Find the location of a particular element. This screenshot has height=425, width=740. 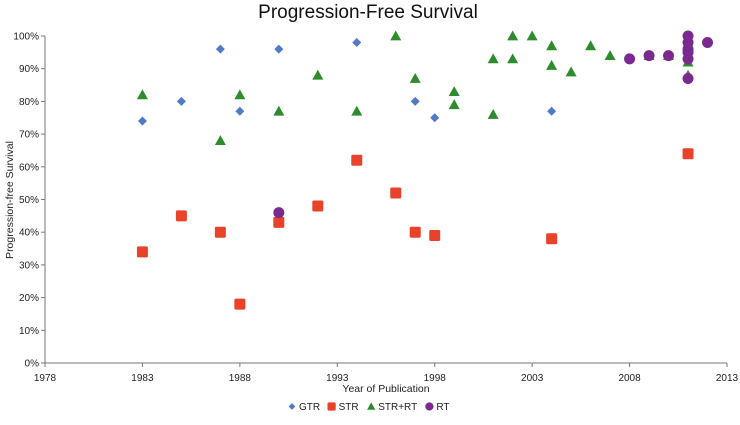

legend-marker-rt is located at coordinates (429, 406).